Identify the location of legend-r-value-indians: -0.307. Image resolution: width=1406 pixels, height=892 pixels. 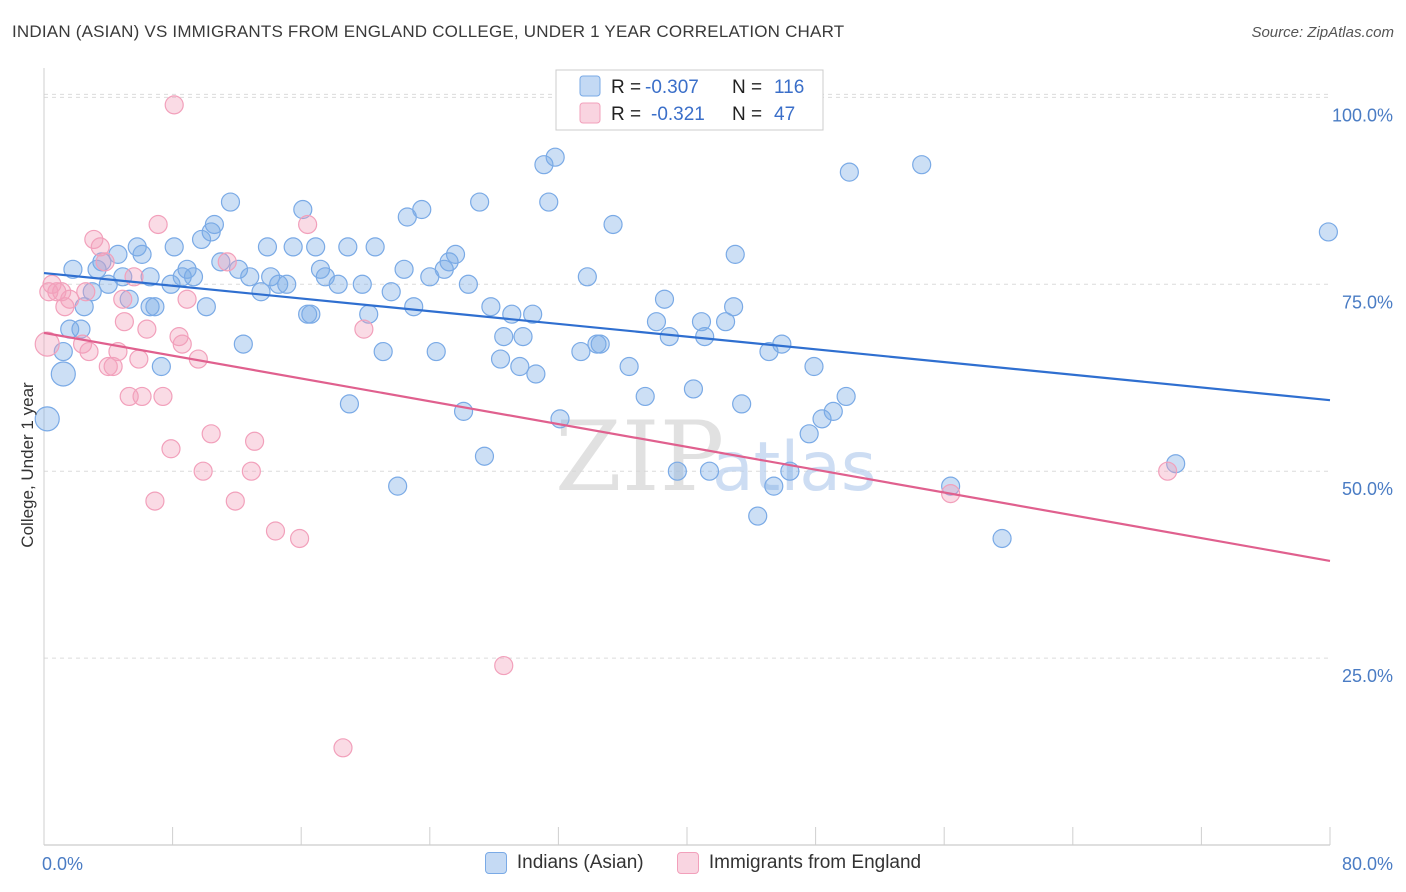
(672, 87).